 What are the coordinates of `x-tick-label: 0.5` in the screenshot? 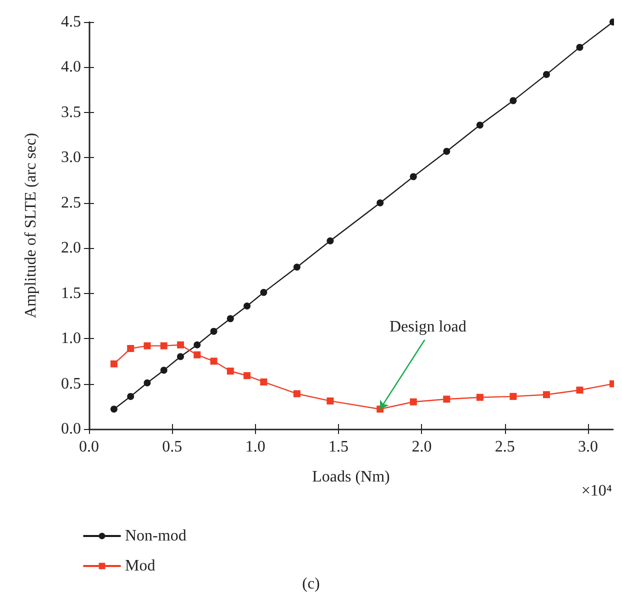 It's located at (172, 447).